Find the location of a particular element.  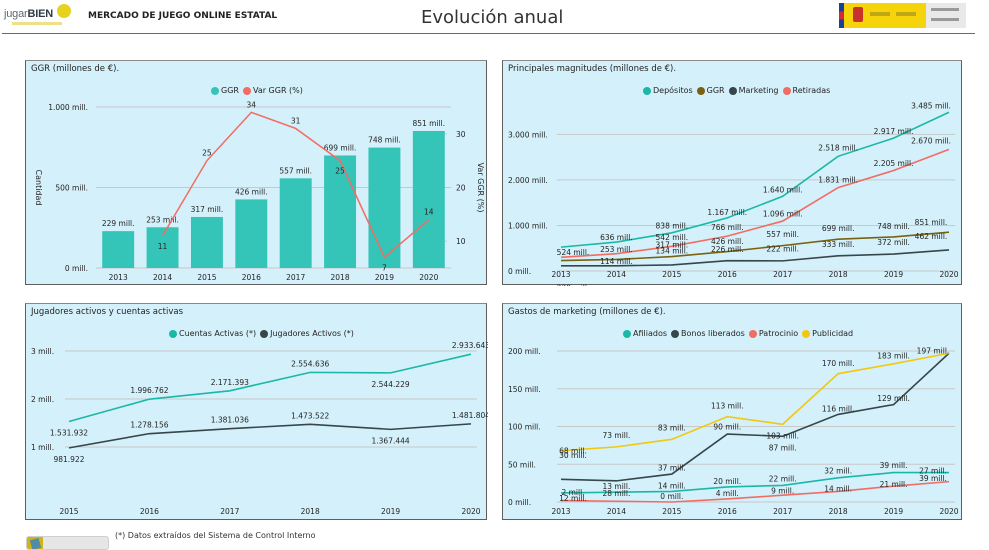

data-label: 851 mill. is located at coordinates (931, 222).